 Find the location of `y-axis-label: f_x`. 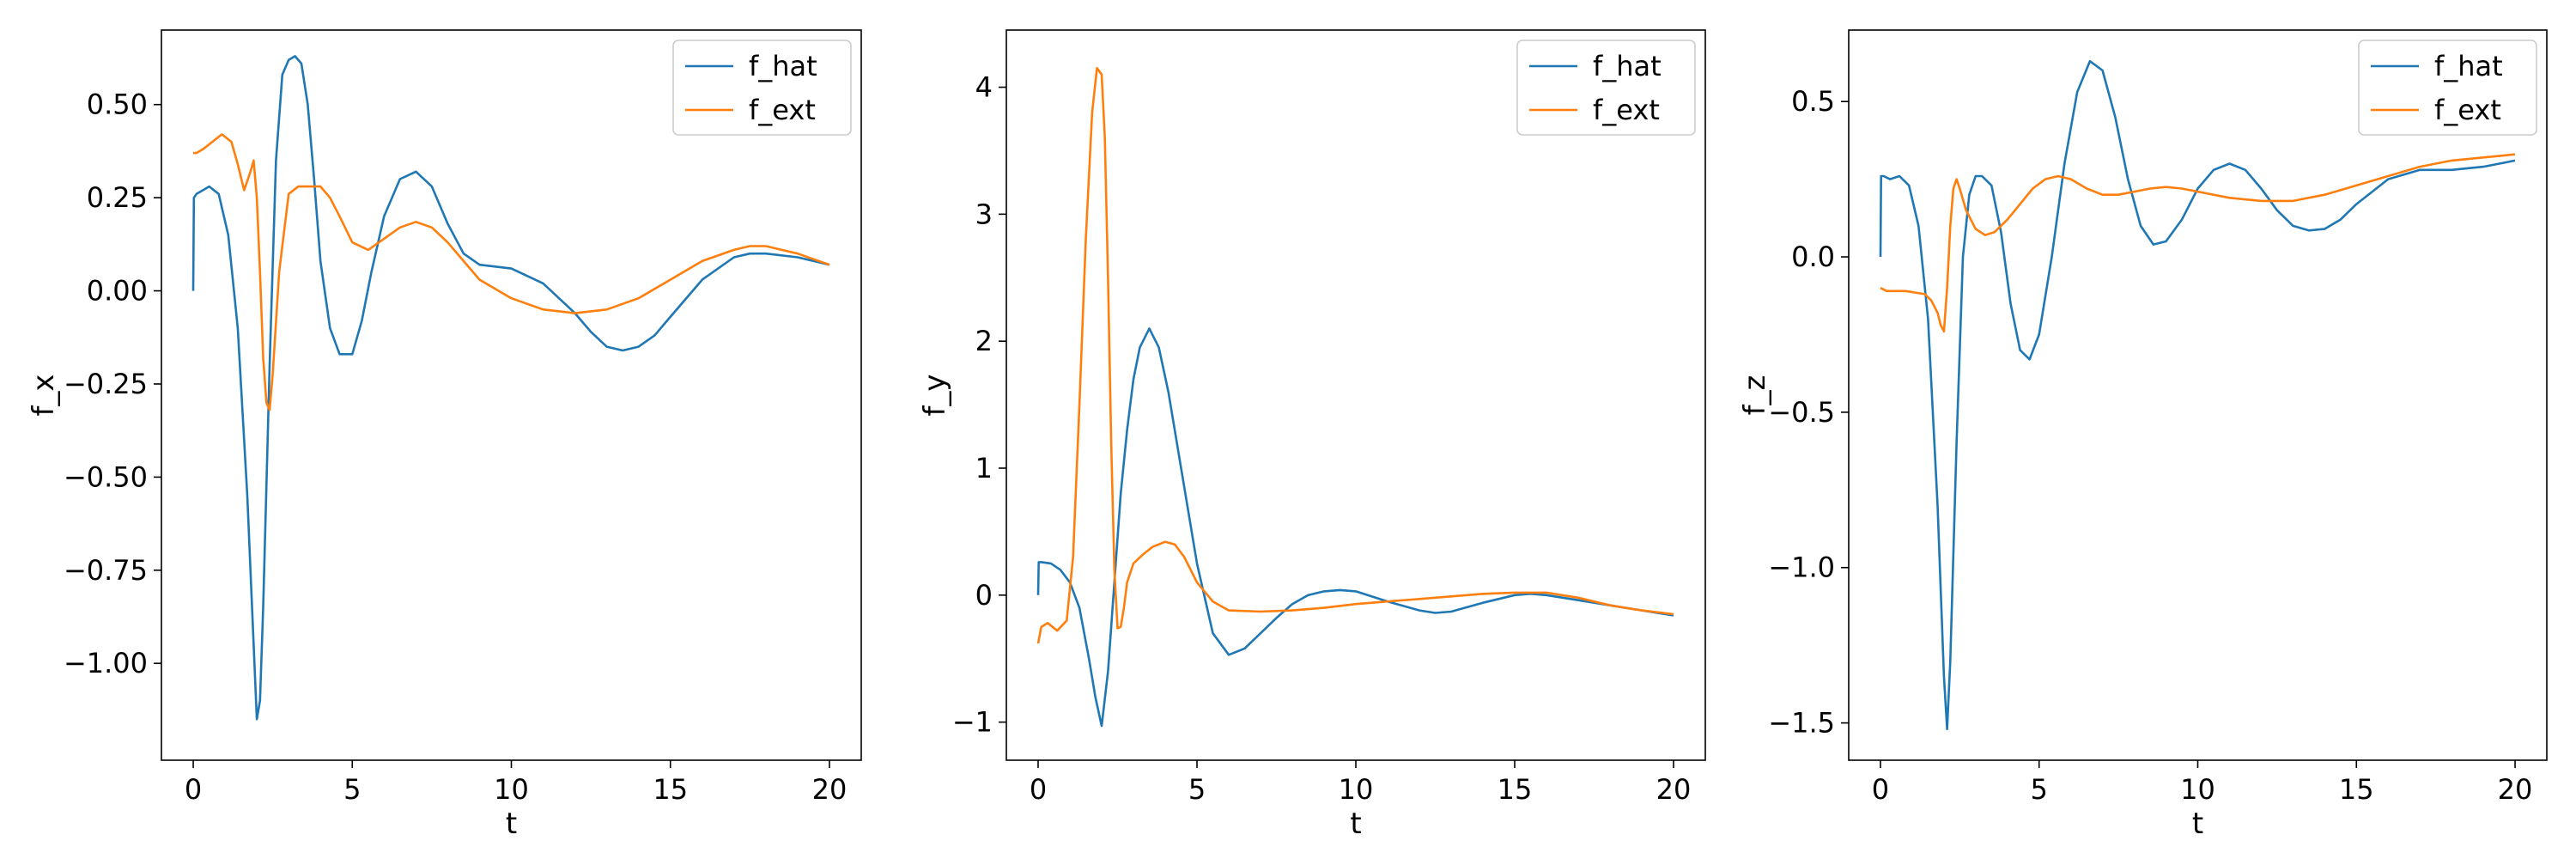

y-axis-label: f_x is located at coordinates (44, 395).